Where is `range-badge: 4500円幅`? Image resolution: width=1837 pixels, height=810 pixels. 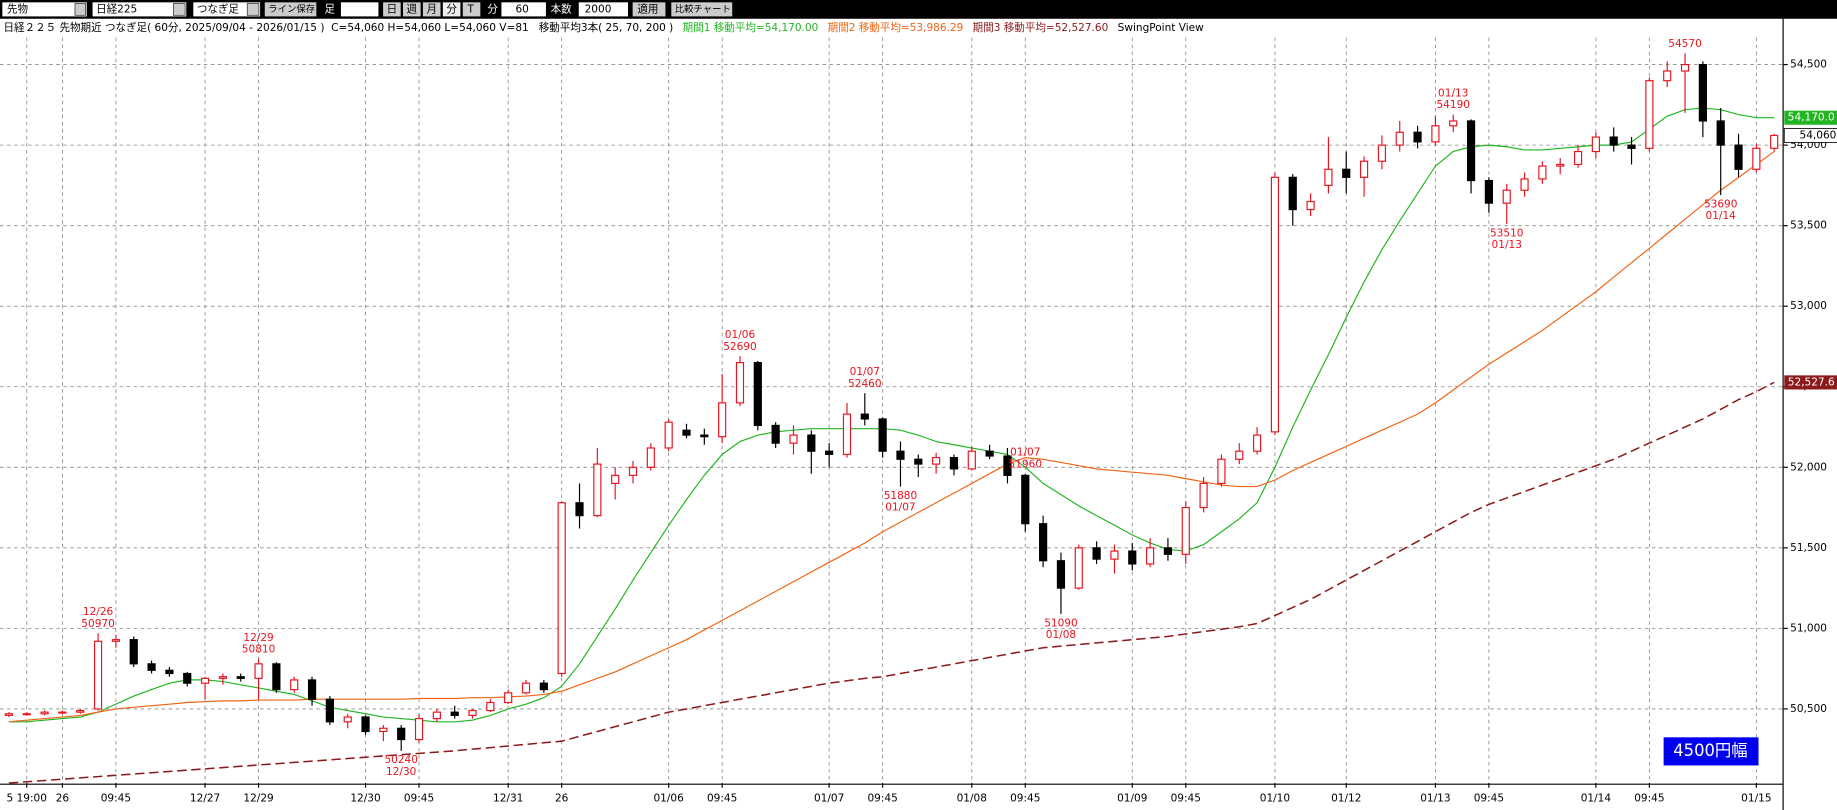 range-badge: 4500円幅 is located at coordinates (1710, 750).